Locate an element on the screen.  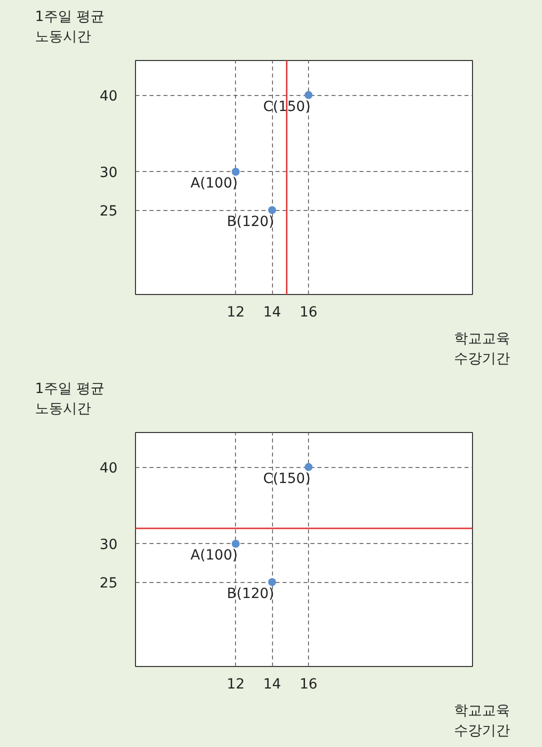
annotation: C(150) is located at coordinates (287, 479).